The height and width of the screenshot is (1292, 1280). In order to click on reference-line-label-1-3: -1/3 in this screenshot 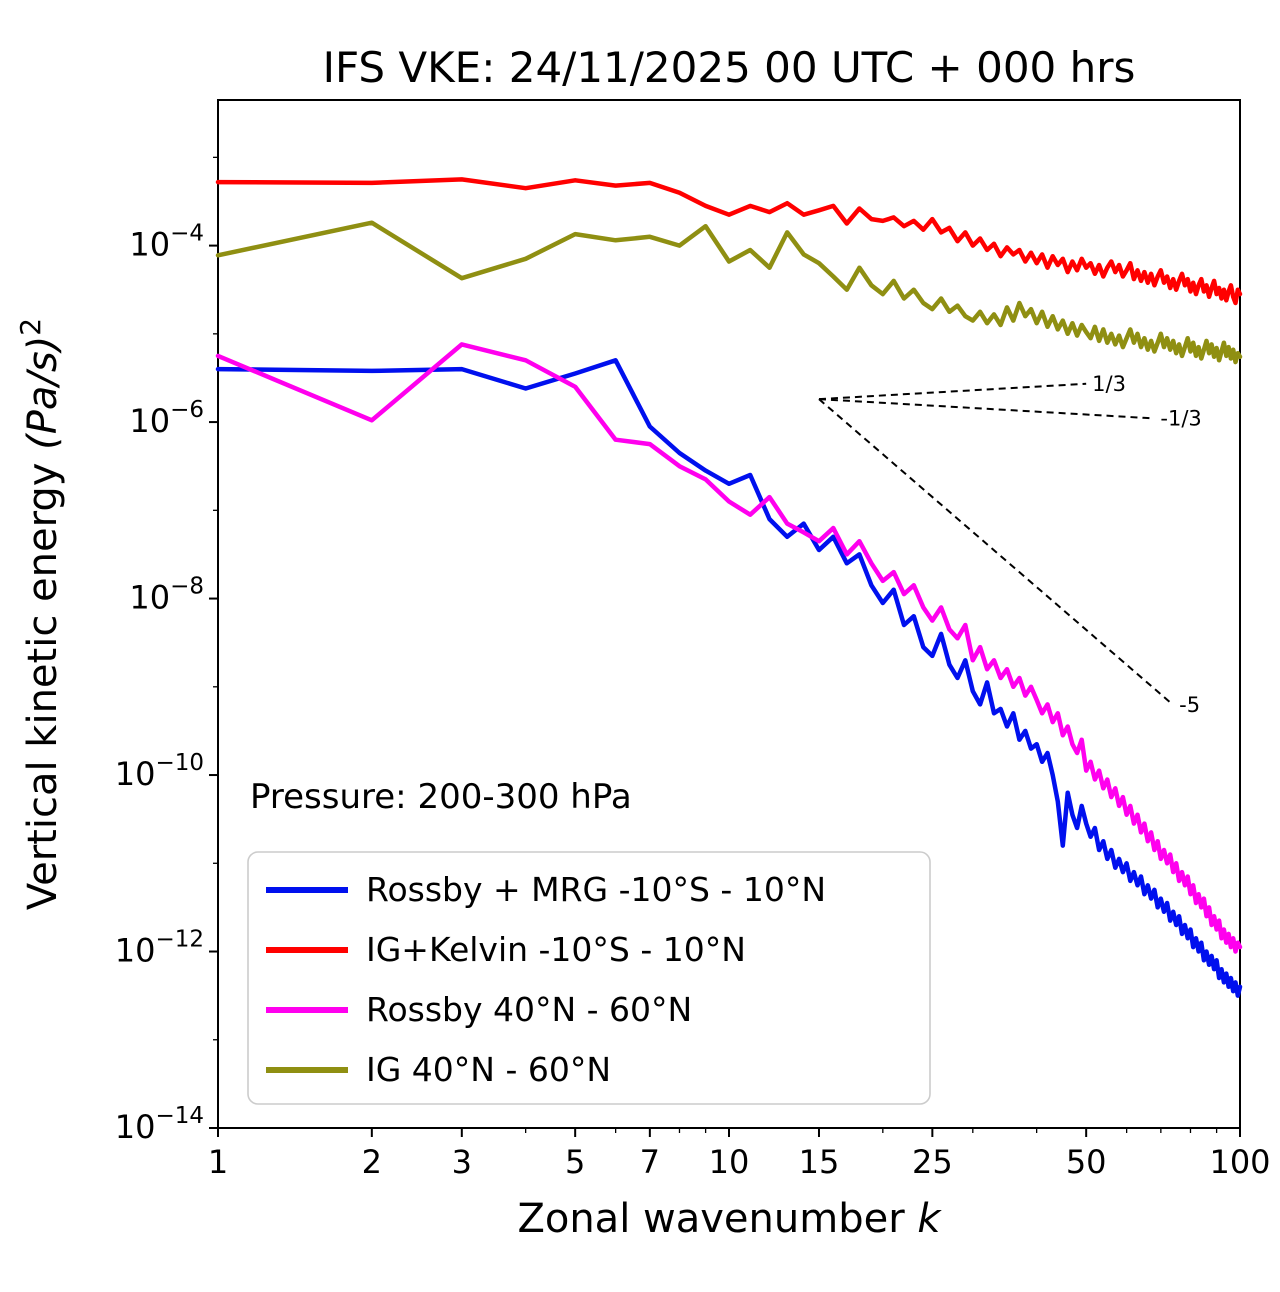, I will do `click(1180, 418)`.